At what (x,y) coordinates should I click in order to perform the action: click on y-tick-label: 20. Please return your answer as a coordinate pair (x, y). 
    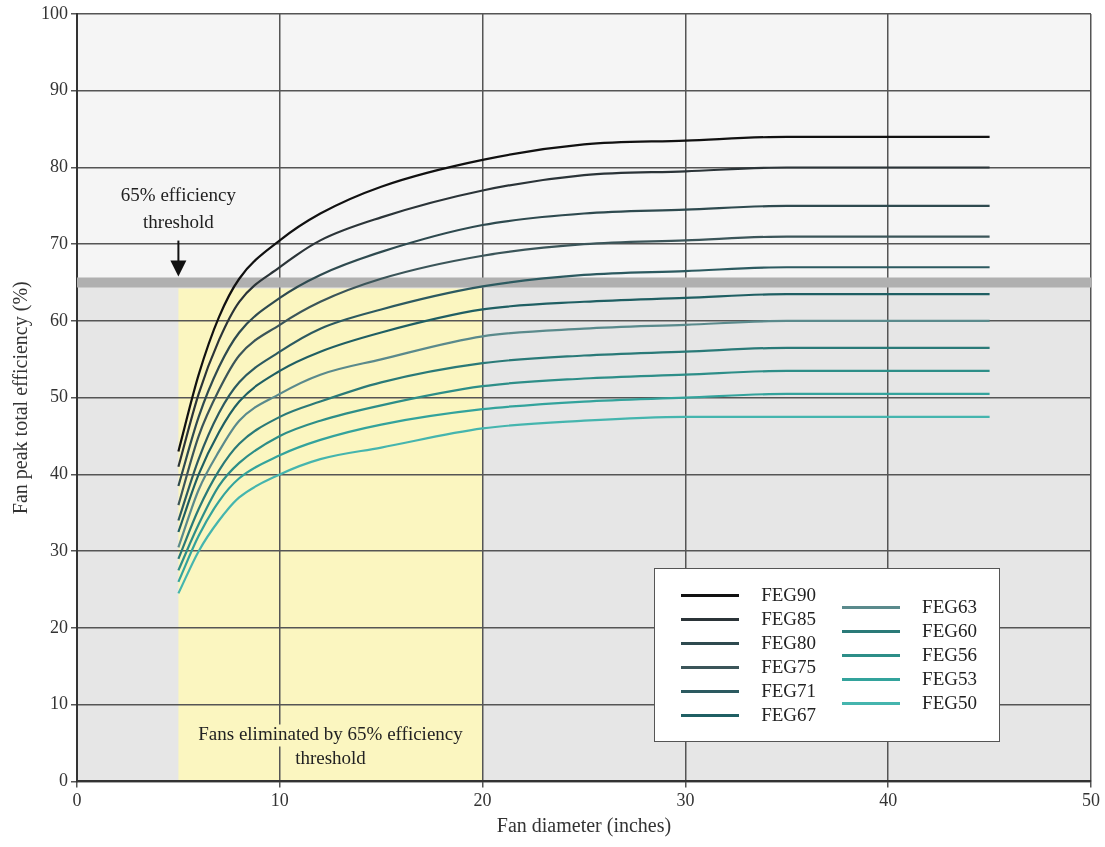
    Looking at the image, I should click on (59, 626).